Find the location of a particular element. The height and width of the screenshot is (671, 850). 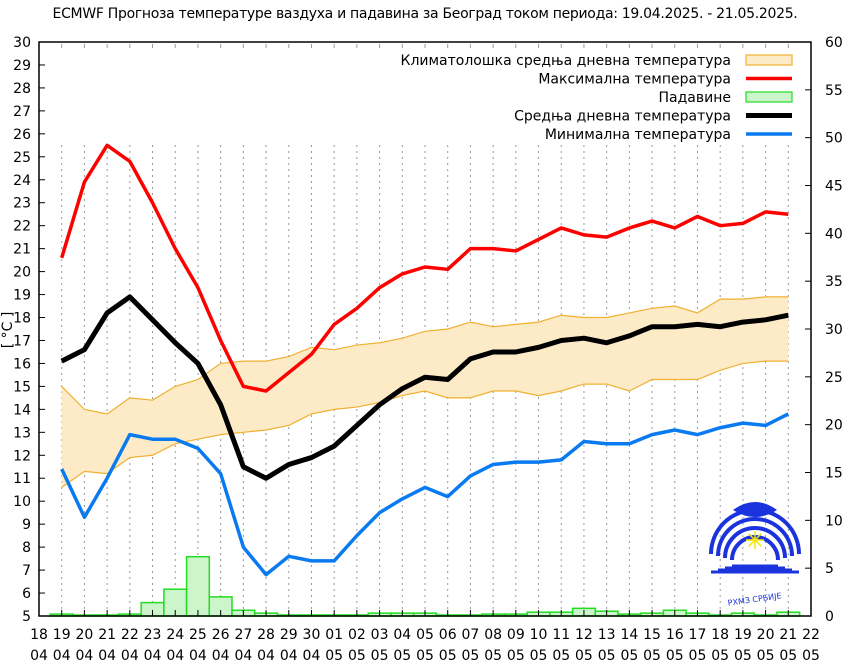

y-tick-label: 17 is located at coordinates (22, 341).